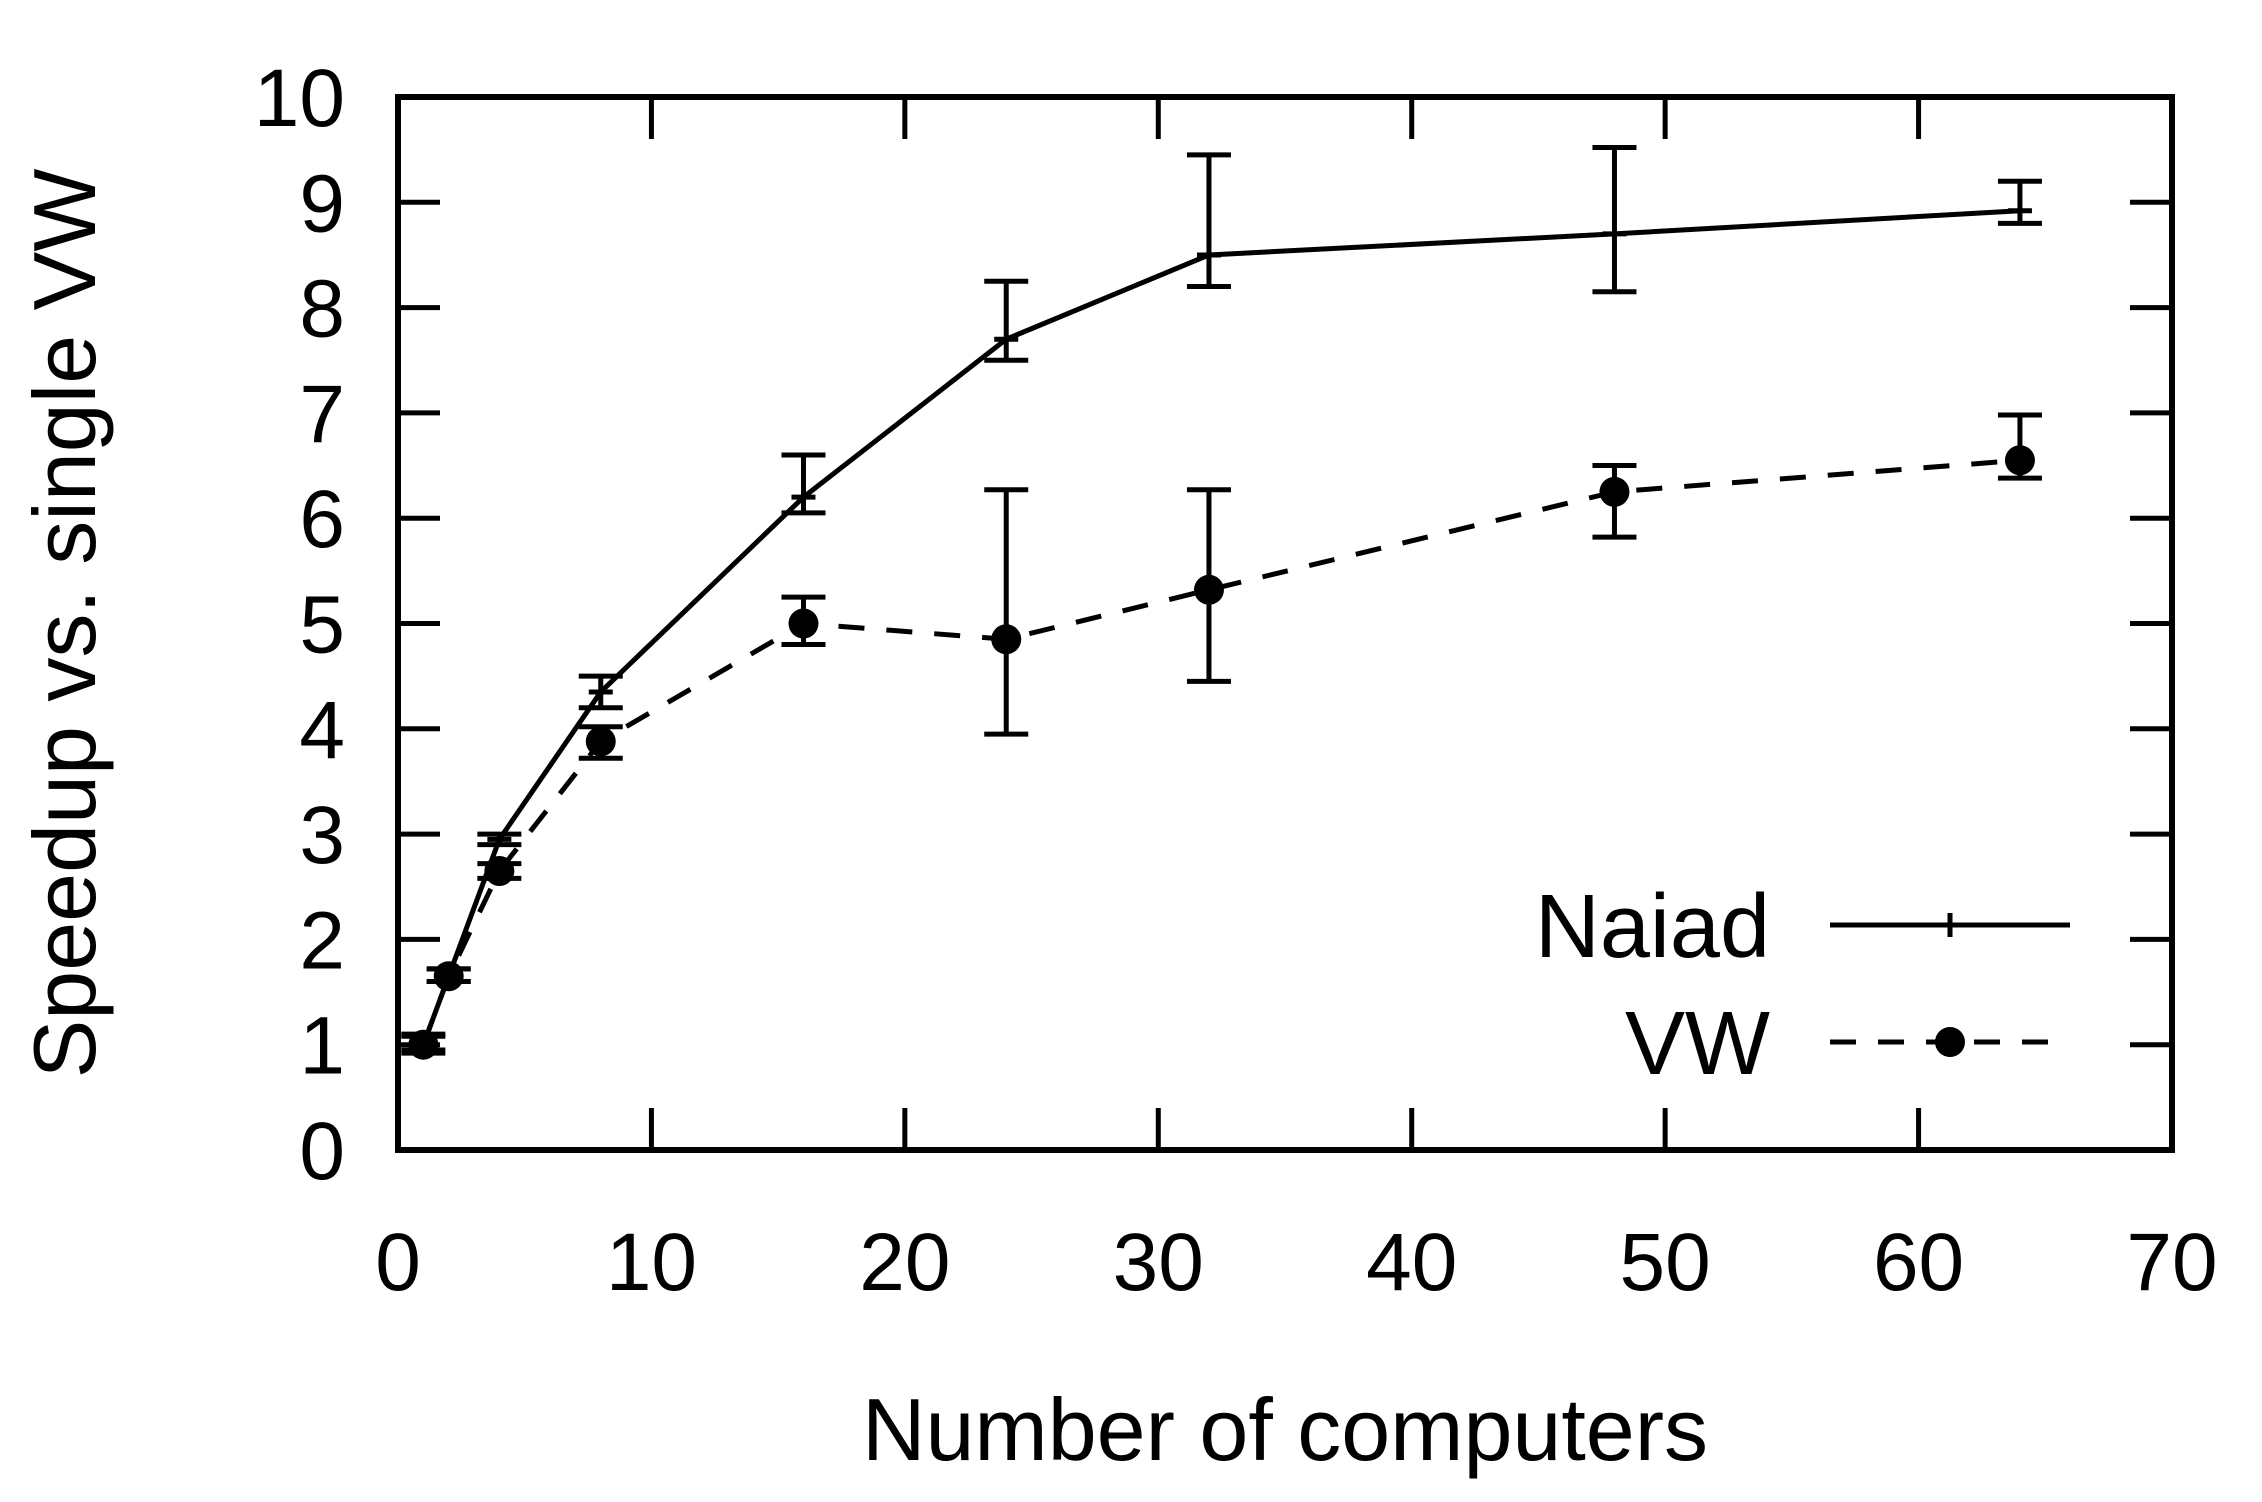  What do you see at coordinates (322, 309) in the screenshot?
I see `y-tick-label: 8` at bounding box center [322, 309].